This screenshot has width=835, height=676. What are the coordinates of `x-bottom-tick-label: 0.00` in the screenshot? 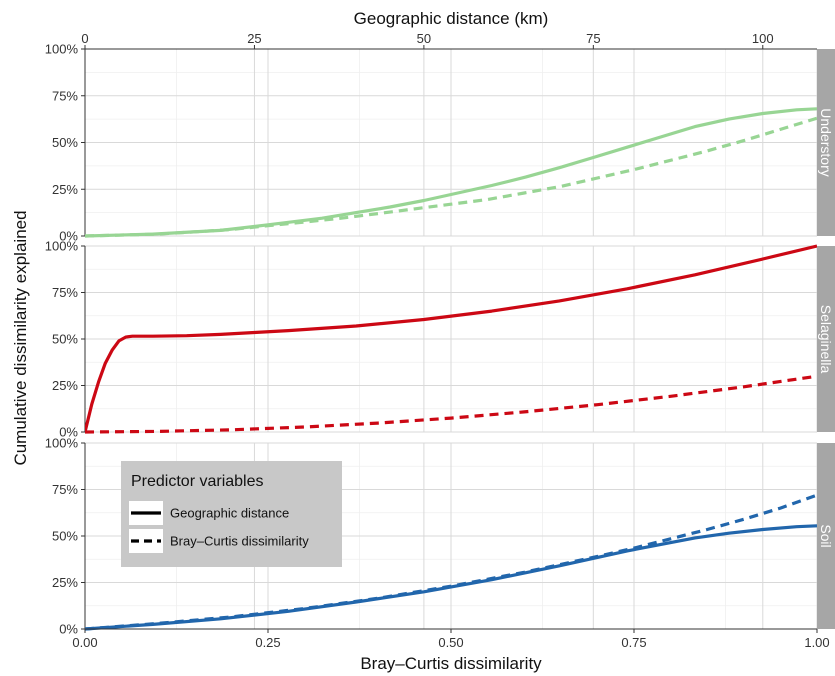 It's located at (84, 642).